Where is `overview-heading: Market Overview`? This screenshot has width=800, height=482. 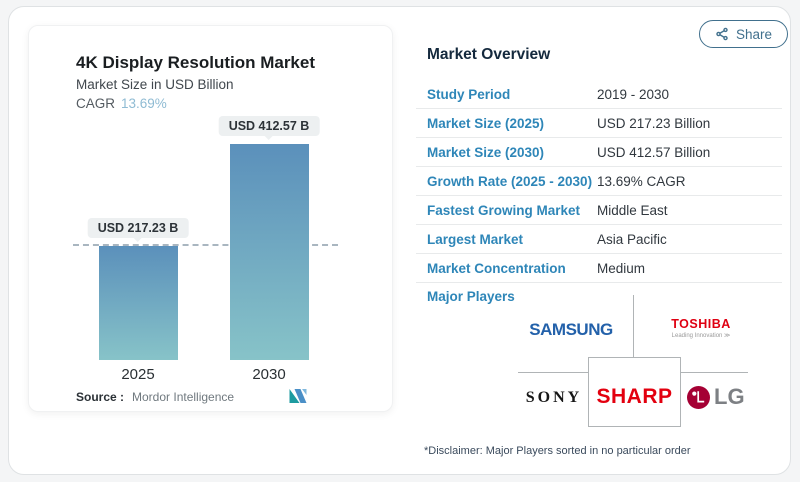
overview-heading: Market Overview is located at coordinates (489, 54).